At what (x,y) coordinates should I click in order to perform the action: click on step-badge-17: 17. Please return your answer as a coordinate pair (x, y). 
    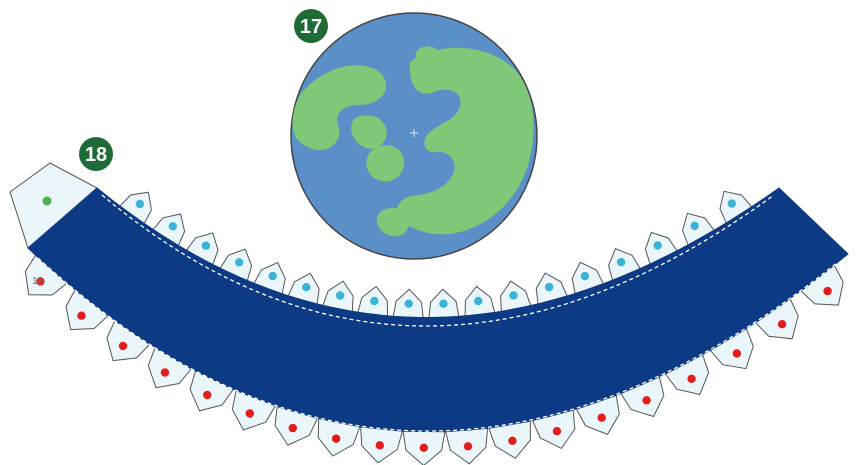
    Looking at the image, I should click on (311, 26).